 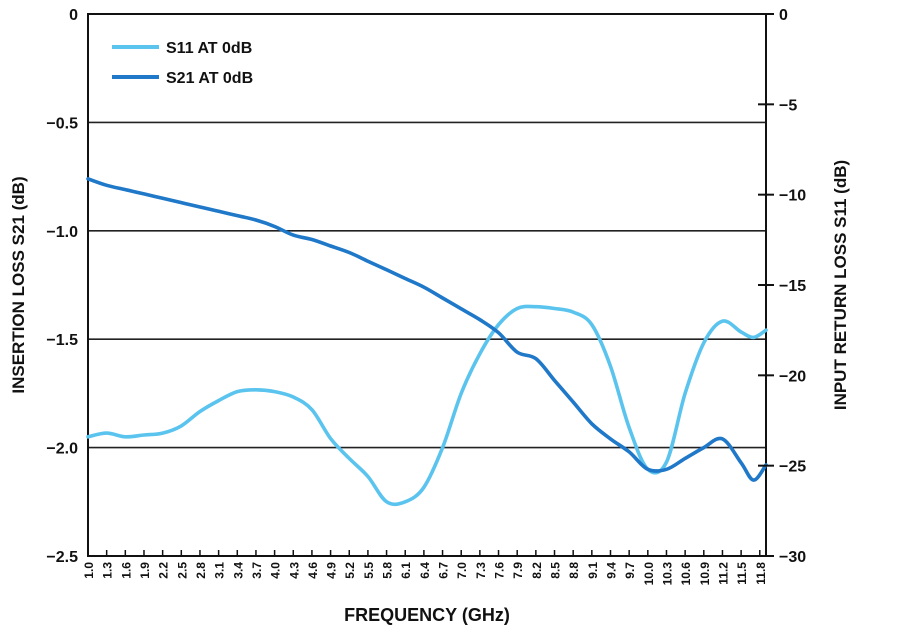 What do you see at coordinates (783, 15) in the screenshot?
I see `right-tick-label: 0` at bounding box center [783, 15].